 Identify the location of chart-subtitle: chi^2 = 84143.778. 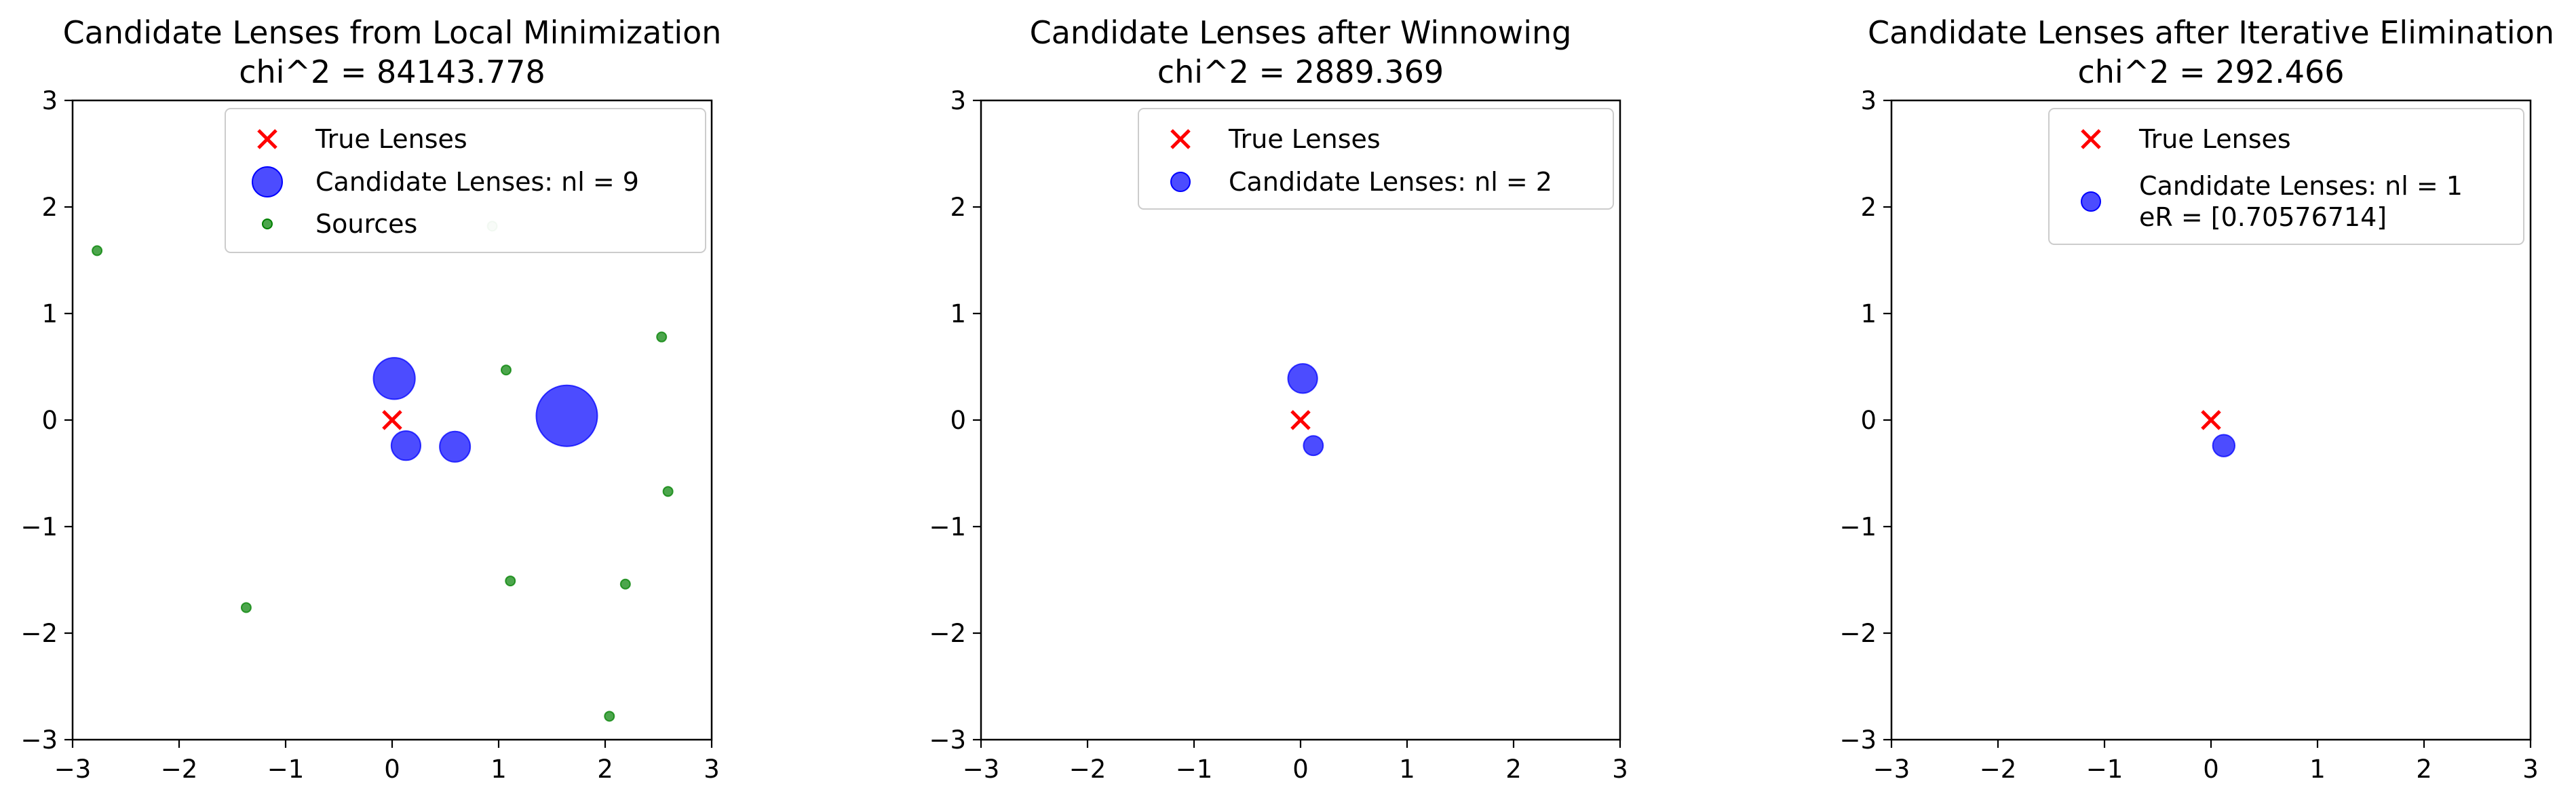
(392, 72).